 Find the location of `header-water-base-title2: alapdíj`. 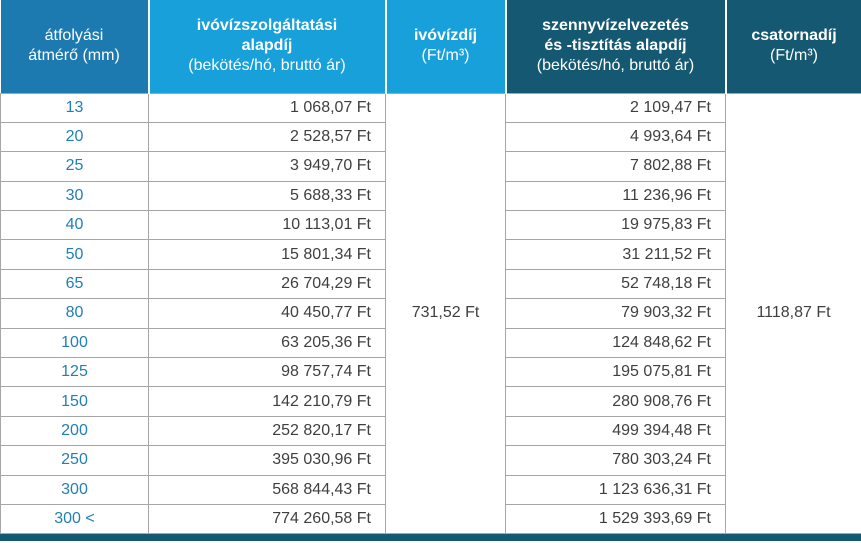

header-water-base-title2: alapdíj is located at coordinates (267, 46).